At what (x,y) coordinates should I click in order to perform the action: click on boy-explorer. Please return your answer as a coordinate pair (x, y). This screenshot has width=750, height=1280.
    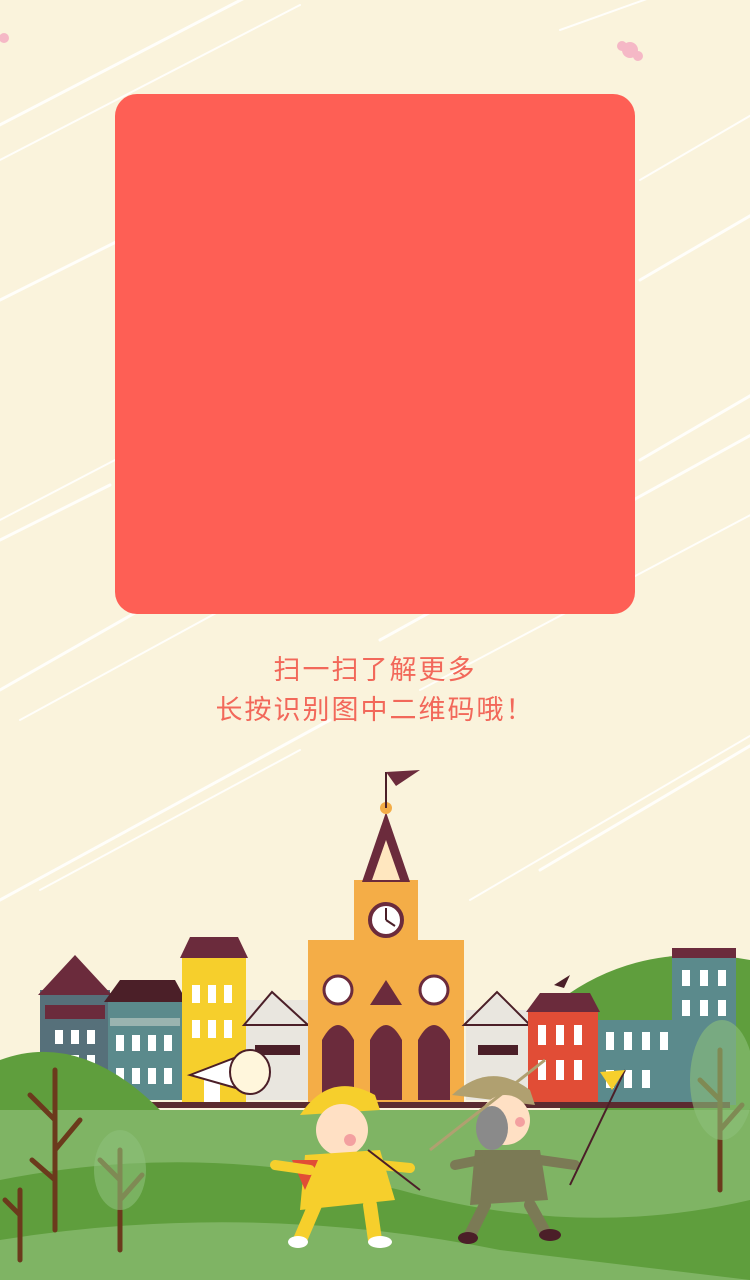
    Looking at the image, I should click on (527, 1151).